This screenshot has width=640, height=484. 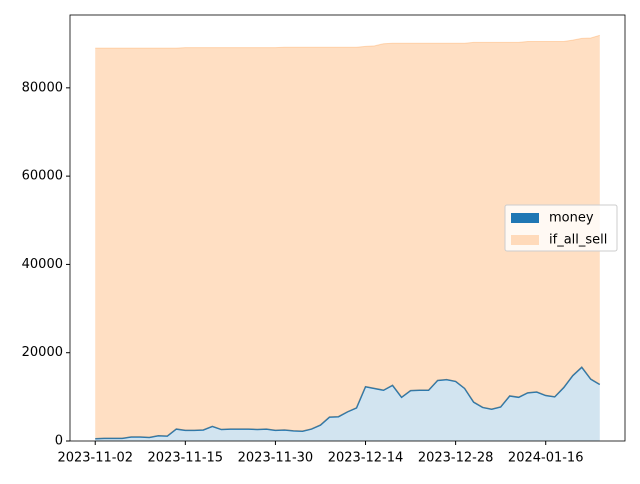 What do you see at coordinates (42, 87) in the screenshot?
I see `y-tick-label: 80000` at bounding box center [42, 87].